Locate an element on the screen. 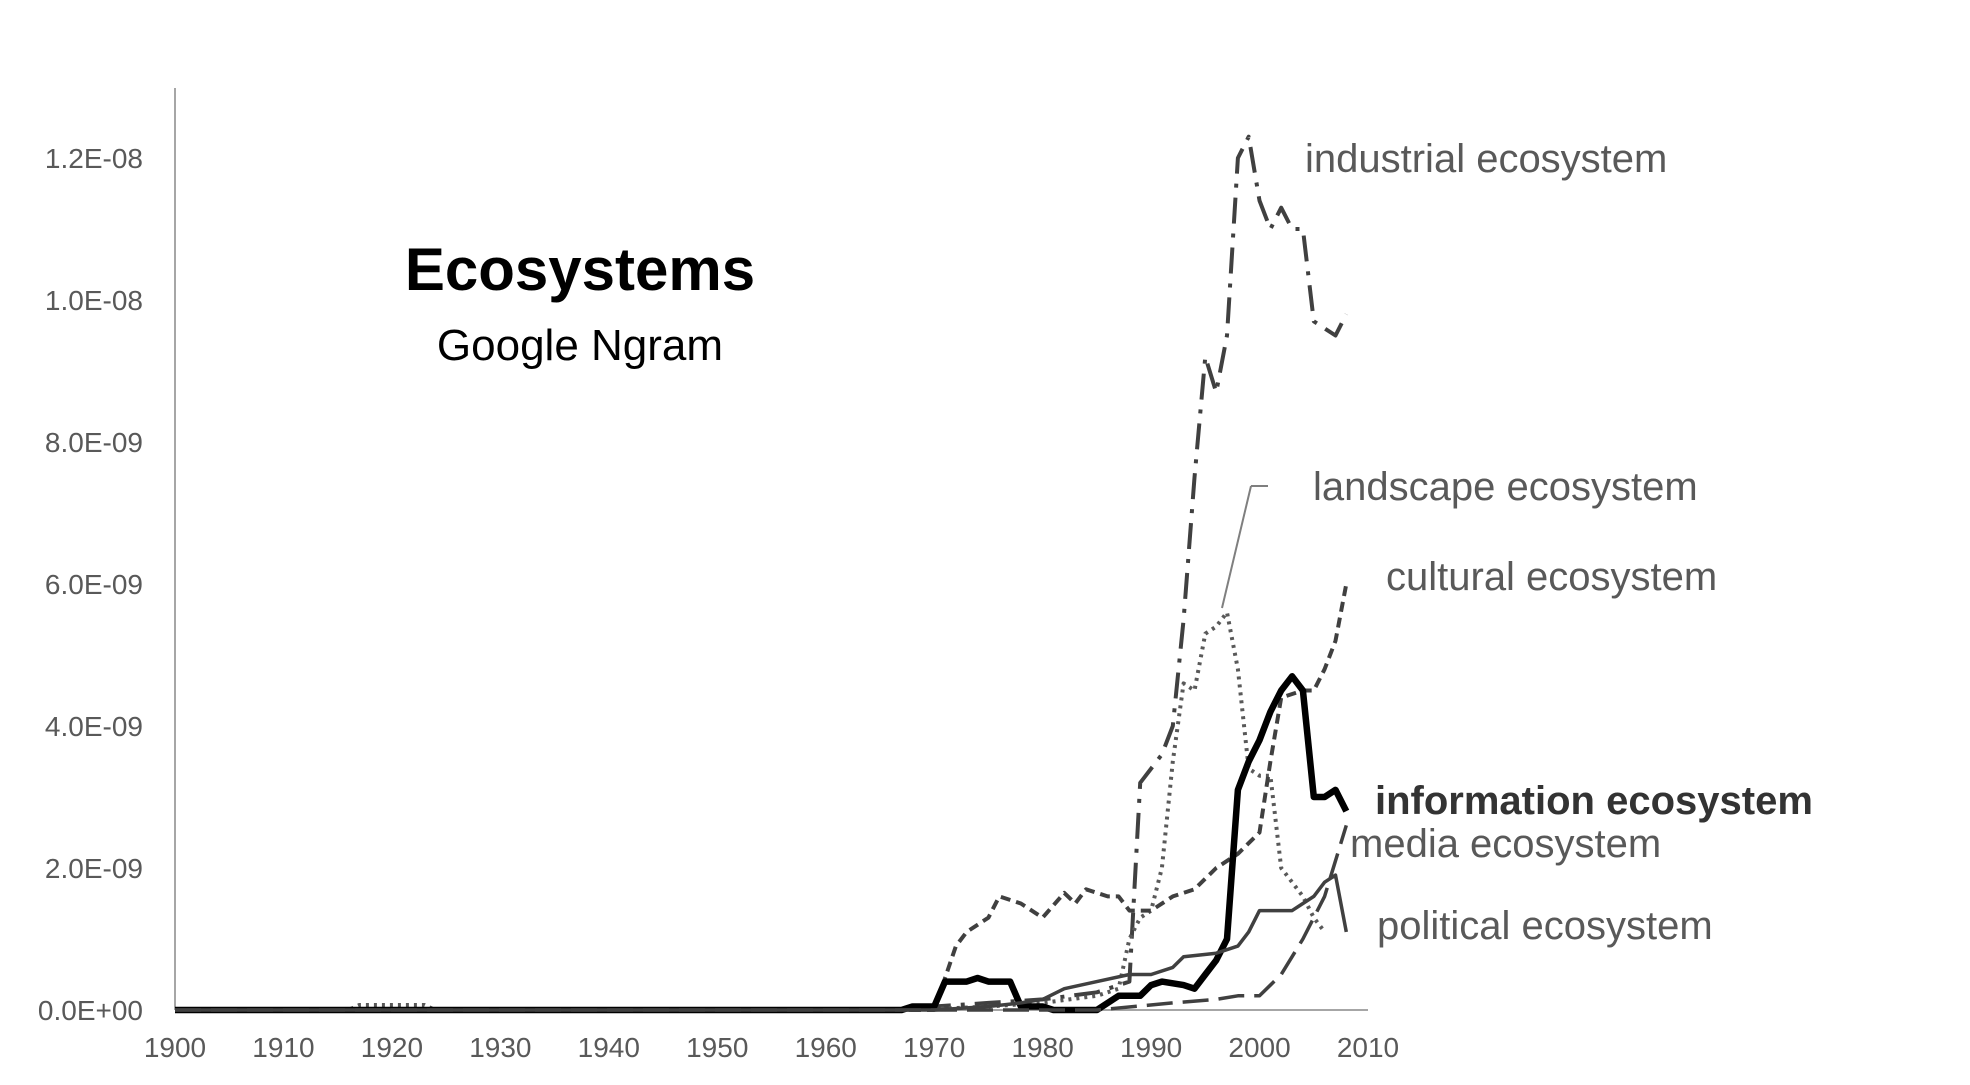 This screenshot has height=1085, width=1970. y-tick-label: 0.0E+00 is located at coordinates (90, 1010).